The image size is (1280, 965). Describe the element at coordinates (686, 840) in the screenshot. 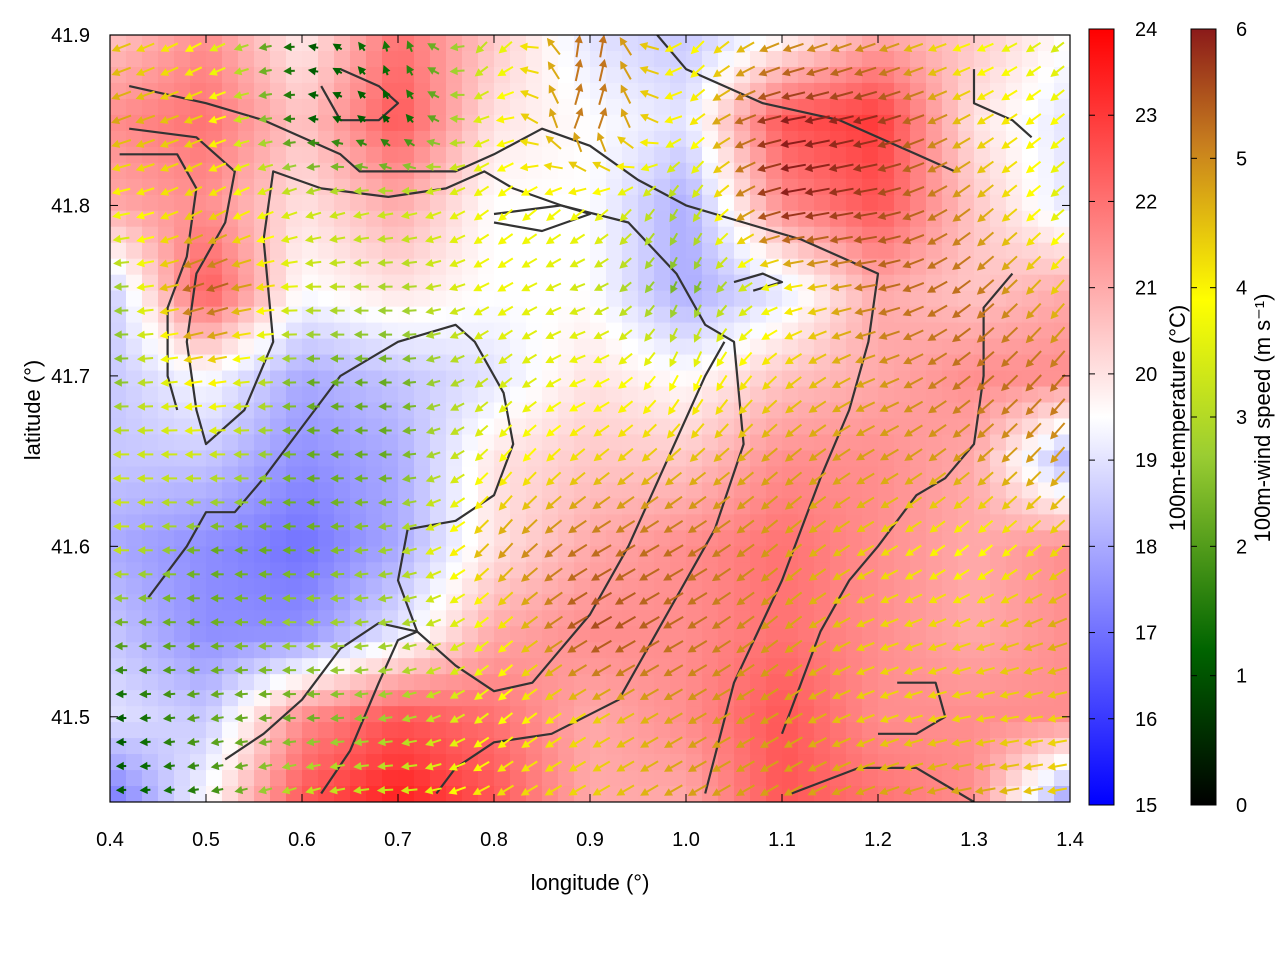

I see `x-tick-label: 1.0` at that location.